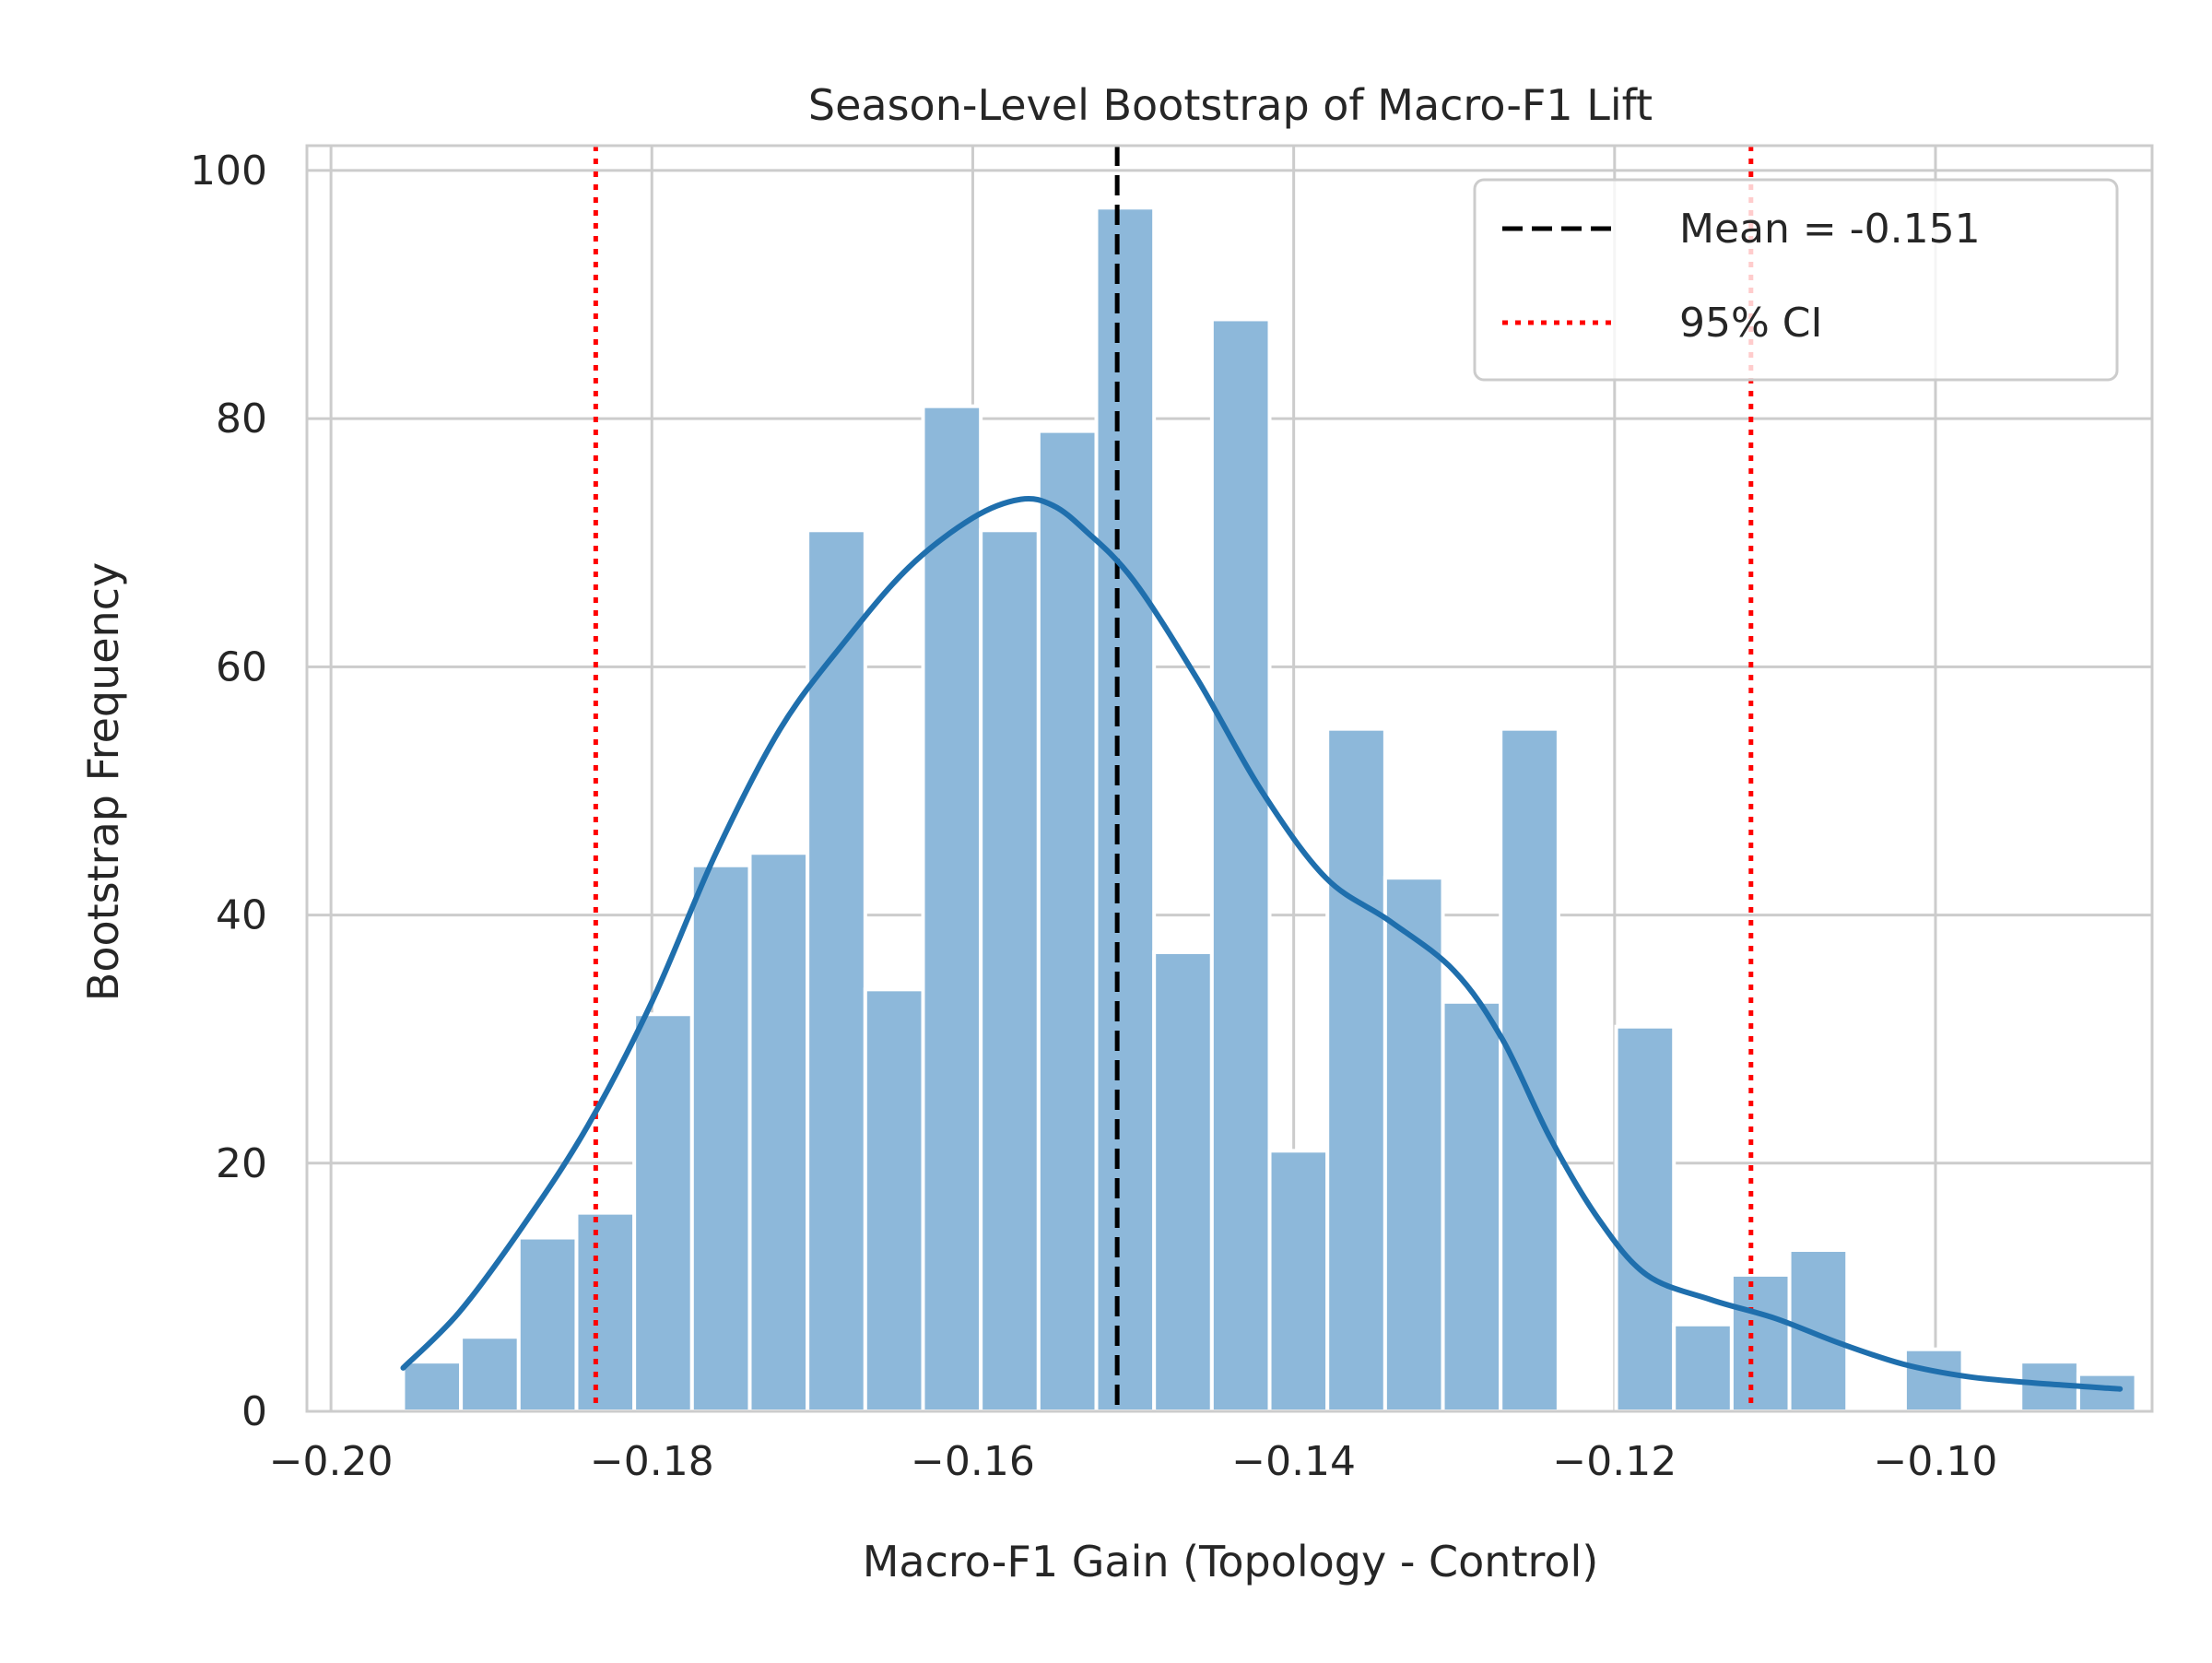 This screenshot has width=2212, height=1663. I want to click on y-tick-label: 80, so click(241, 418).